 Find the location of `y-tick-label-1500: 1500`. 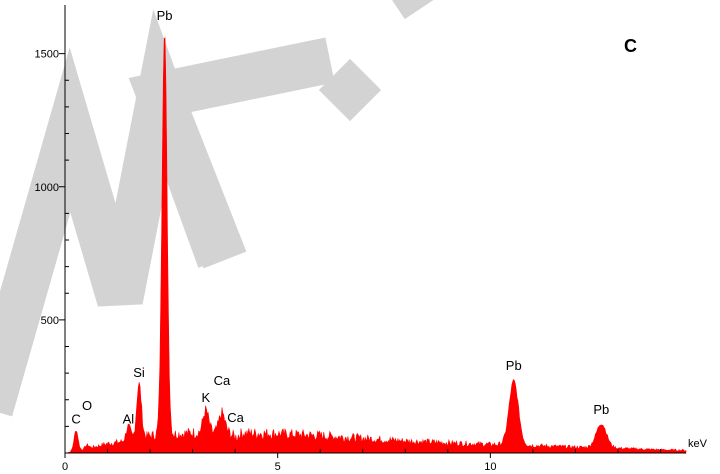

y-tick-label-1500: 1500 is located at coordinates (47, 55).